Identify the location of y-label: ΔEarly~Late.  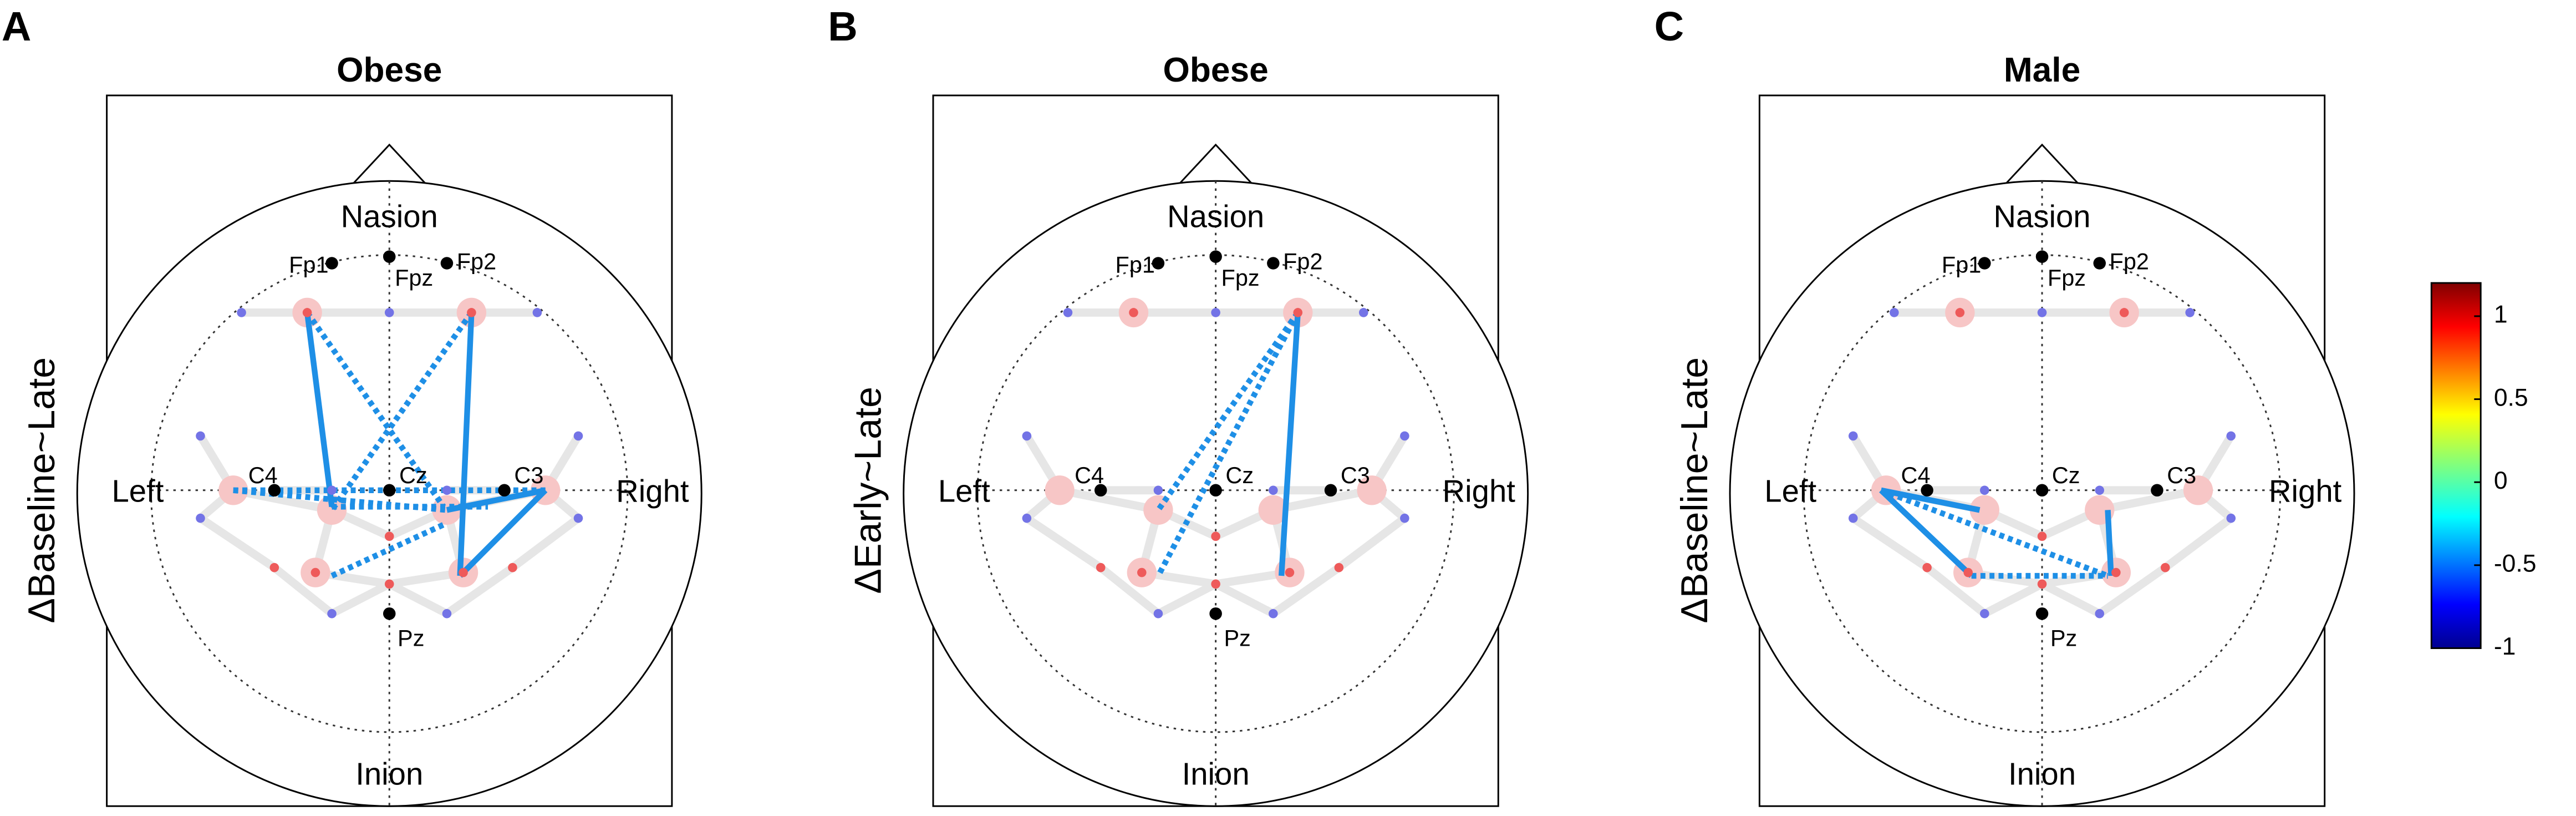
(868, 491).